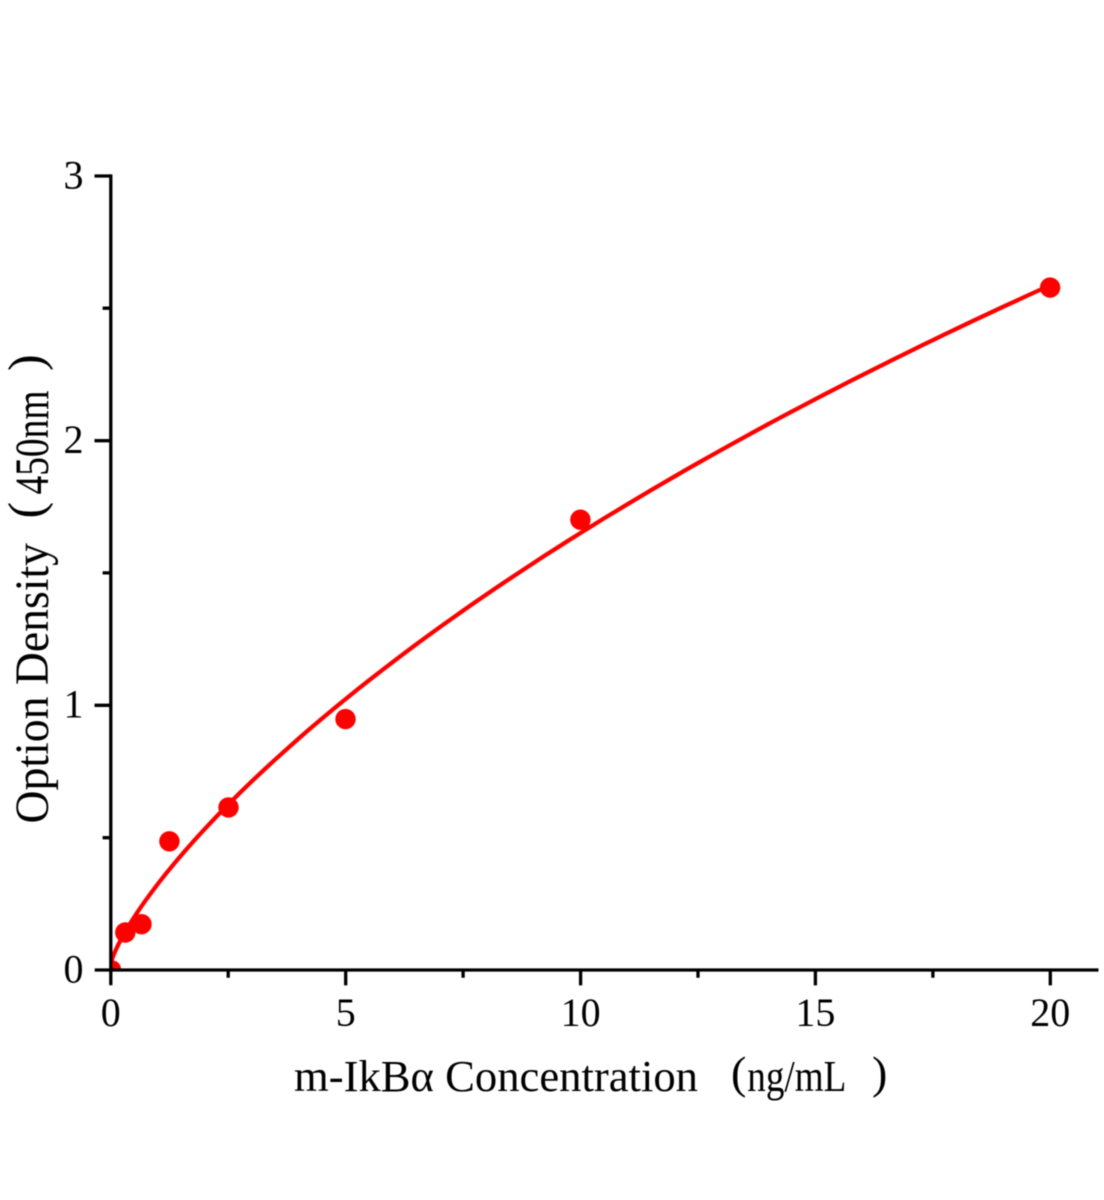  What do you see at coordinates (796, 1076) in the screenshot?
I see `svg-text: ng/mL` at bounding box center [796, 1076].